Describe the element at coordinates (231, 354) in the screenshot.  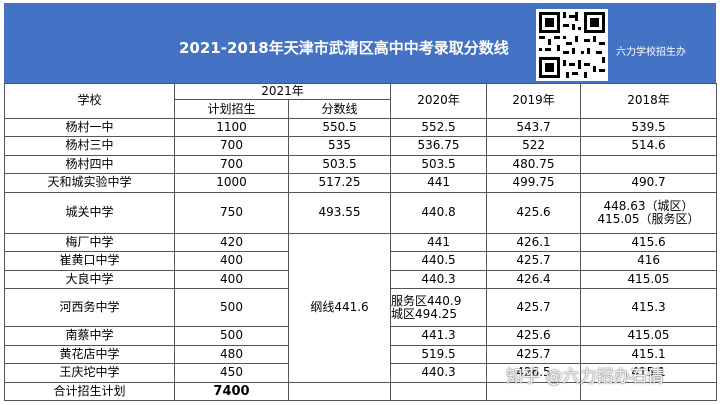
I see `plan-cell: 480` at that location.